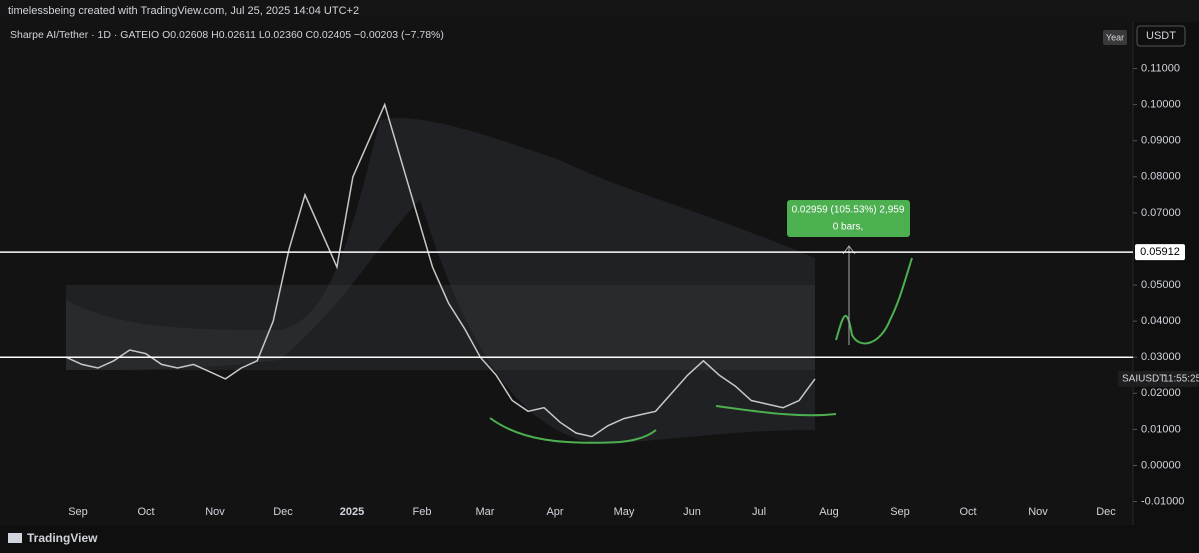 The height and width of the screenshot is (553, 1199). What do you see at coordinates (440, 327) in the screenshot?
I see `range-box` at bounding box center [440, 327].